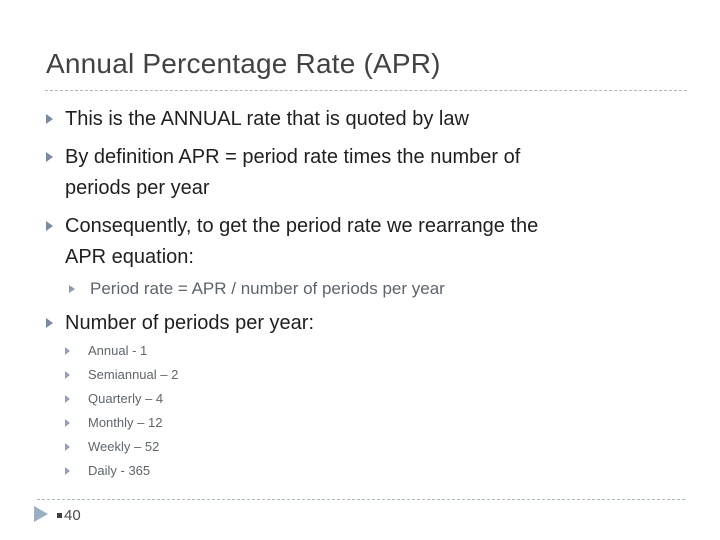  Describe the element at coordinates (366, 90) in the screenshot. I see `title-divider` at that location.